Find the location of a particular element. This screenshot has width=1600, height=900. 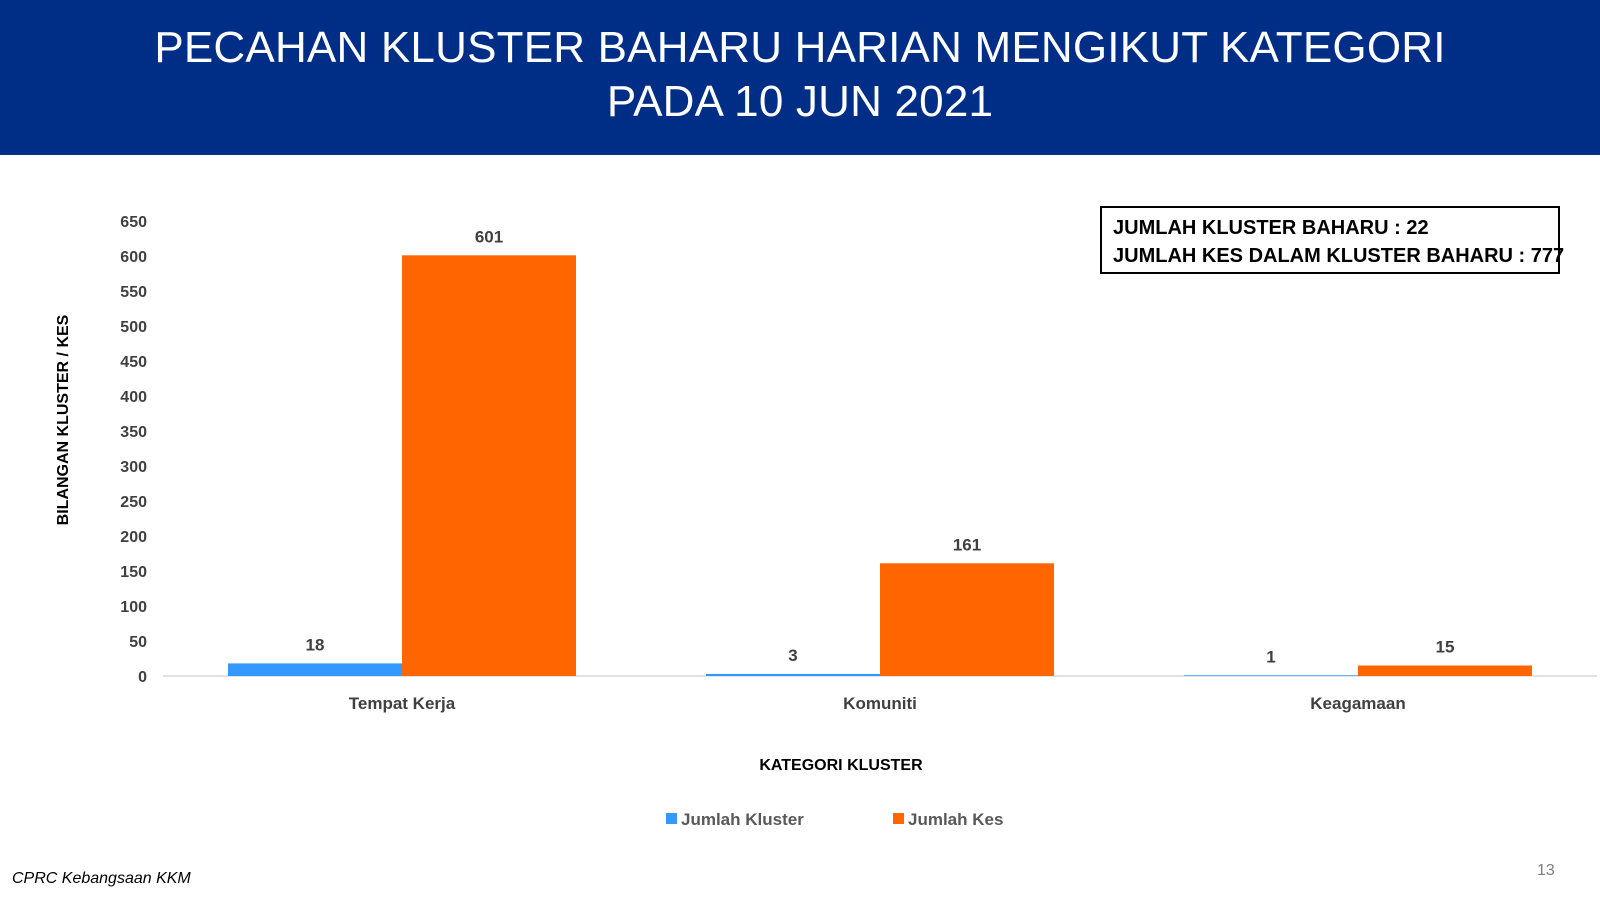

data-label: 601 is located at coordinates (489, 236).